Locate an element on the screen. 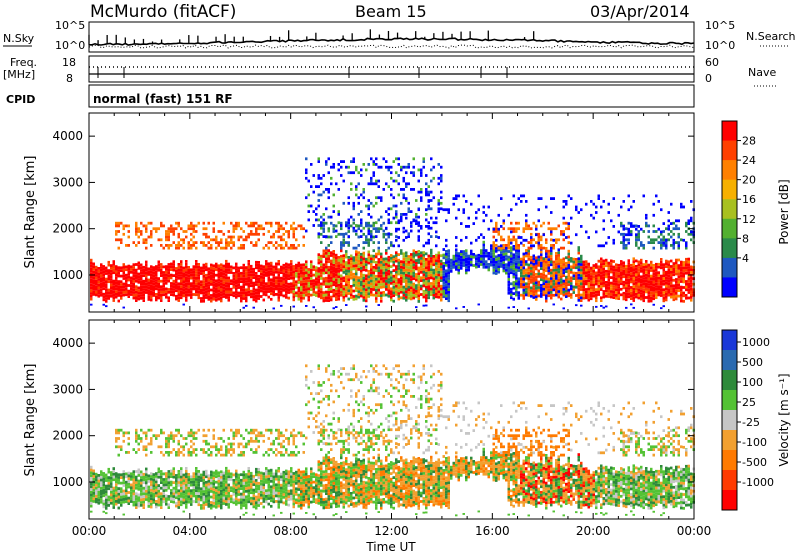  colorbar-swatch is located at coordinates (729, 131).